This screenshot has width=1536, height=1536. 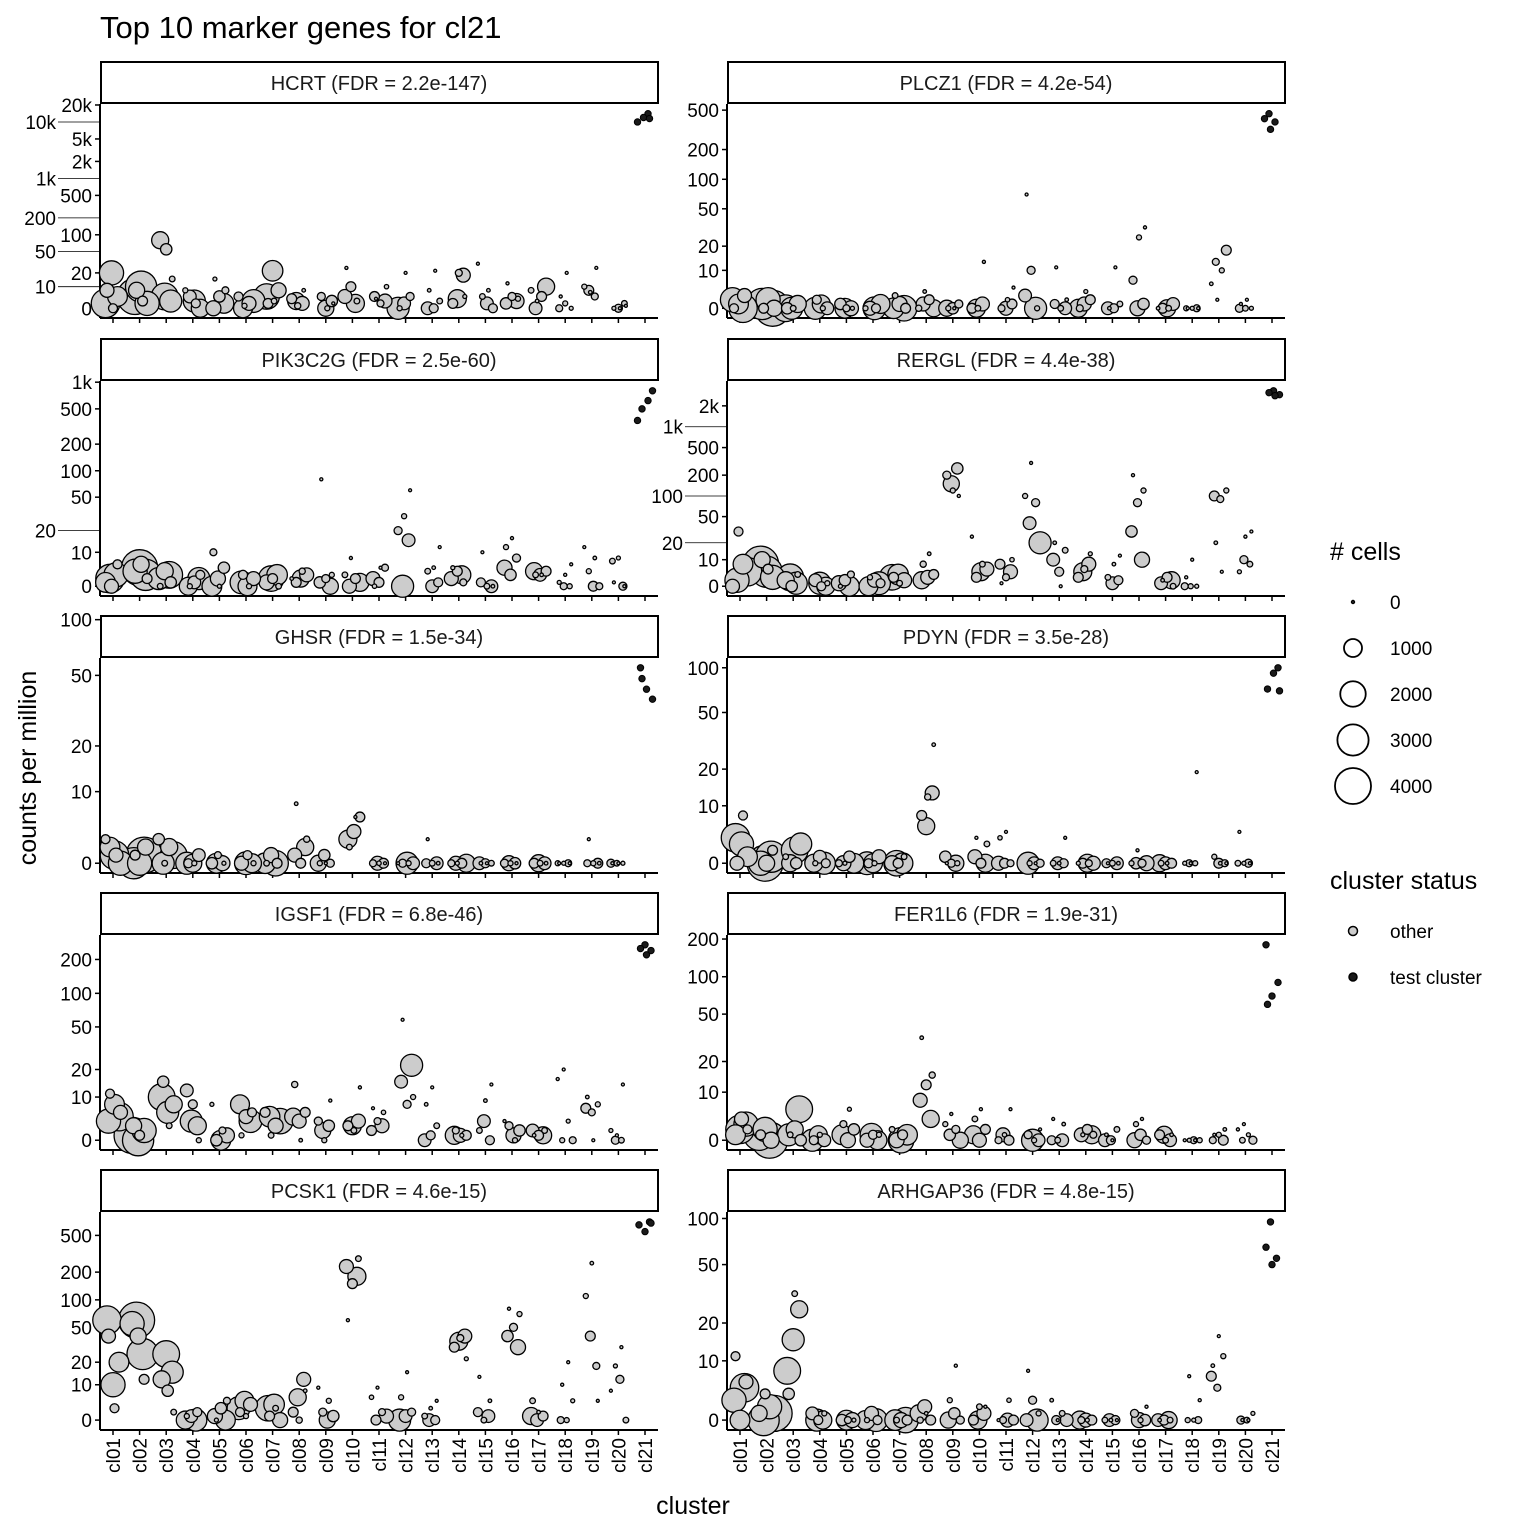 I want to click on x-tick-label: cl06, so click(x=874, y=1455).